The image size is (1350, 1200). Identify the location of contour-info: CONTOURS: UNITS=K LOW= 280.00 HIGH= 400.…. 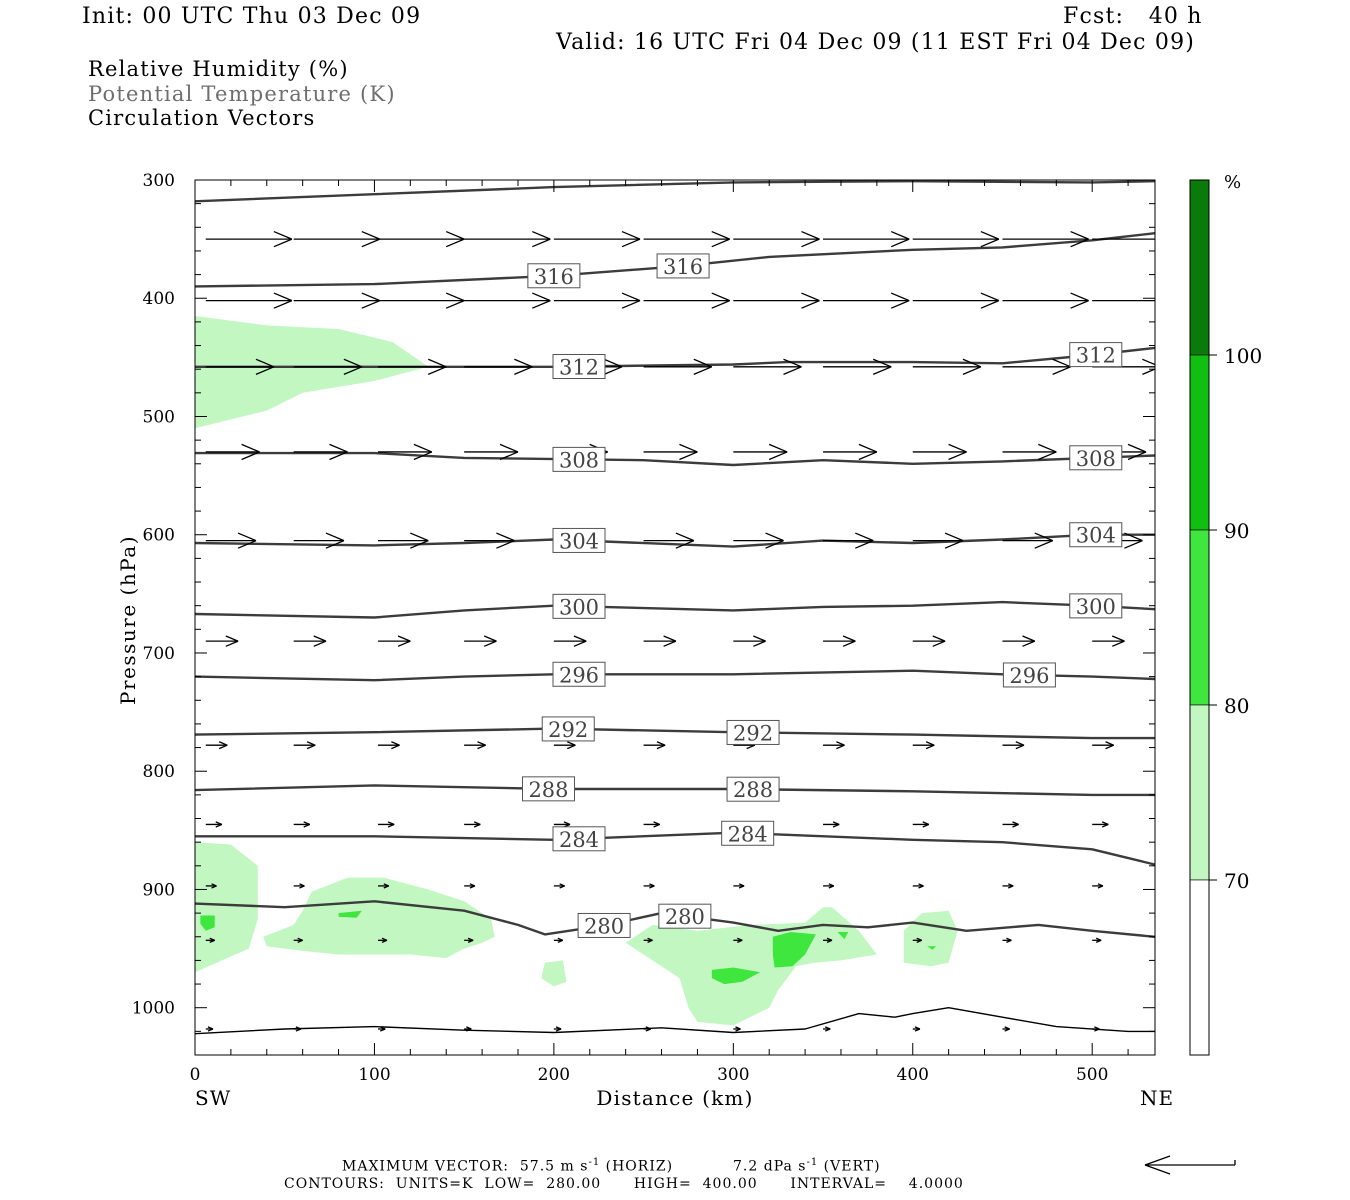
(624, 1184).